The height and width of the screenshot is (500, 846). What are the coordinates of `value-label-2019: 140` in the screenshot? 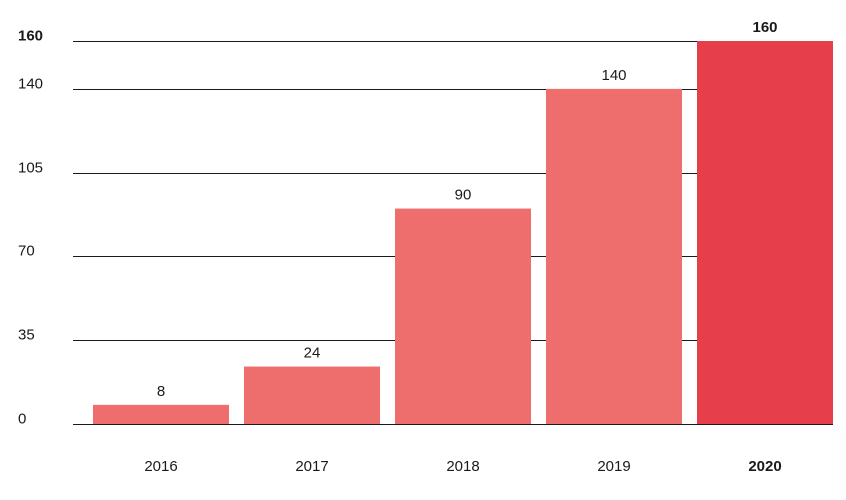 It's located at (613, 75).